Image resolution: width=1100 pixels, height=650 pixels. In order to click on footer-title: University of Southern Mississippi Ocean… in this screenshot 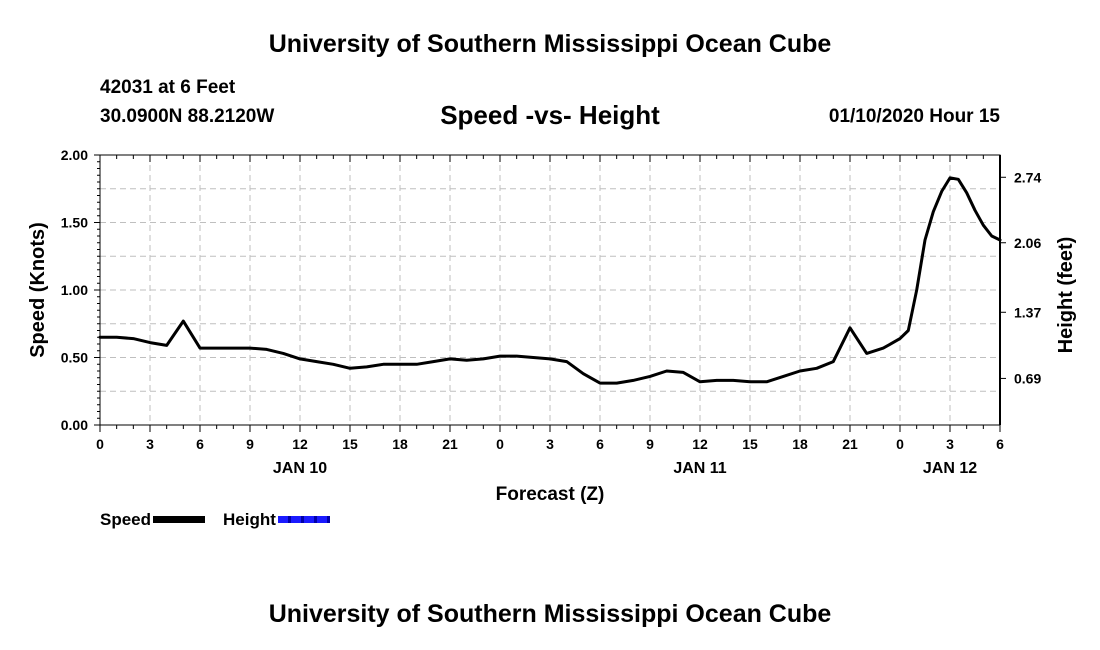, I will do `click(550, 614)`.